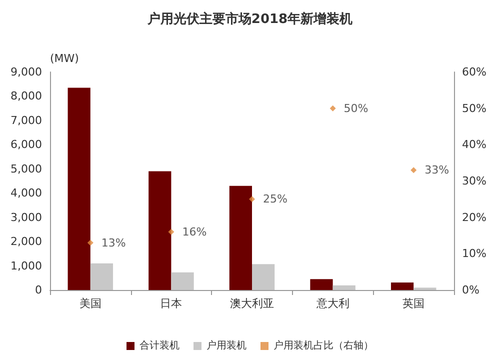 The width and height of the screenshot is (500, 362). What do you see at coordinates (226, 346) in the screenshot?
I see `legend-label: 户用装机` at bounding box center [226, 346].